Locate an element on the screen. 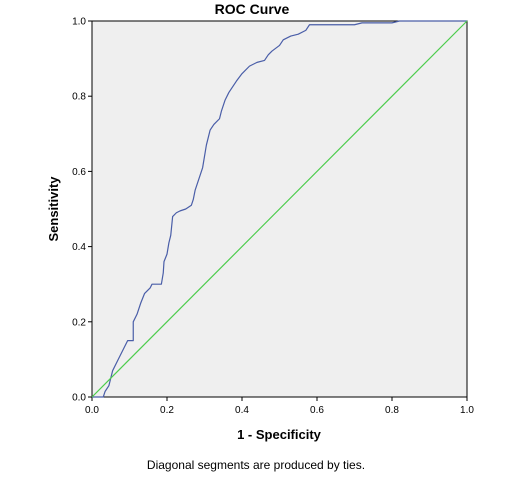 The width and height of the screenshot is (512, 480). y-tick-label: 0.0 is located at coordinates (79, 398).